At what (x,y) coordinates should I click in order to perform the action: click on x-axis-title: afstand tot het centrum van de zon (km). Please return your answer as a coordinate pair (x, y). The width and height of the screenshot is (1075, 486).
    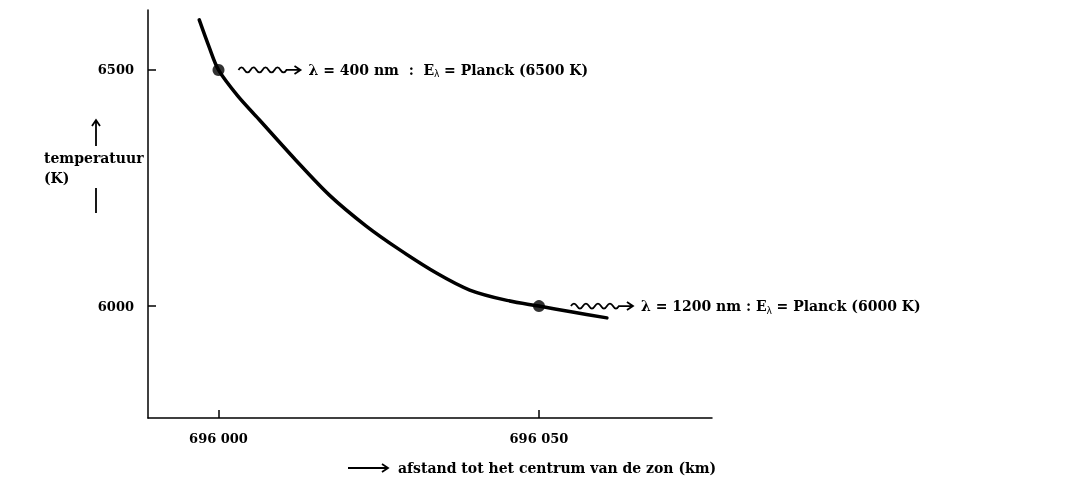
    Looking at the image, I should click on (557, 468).